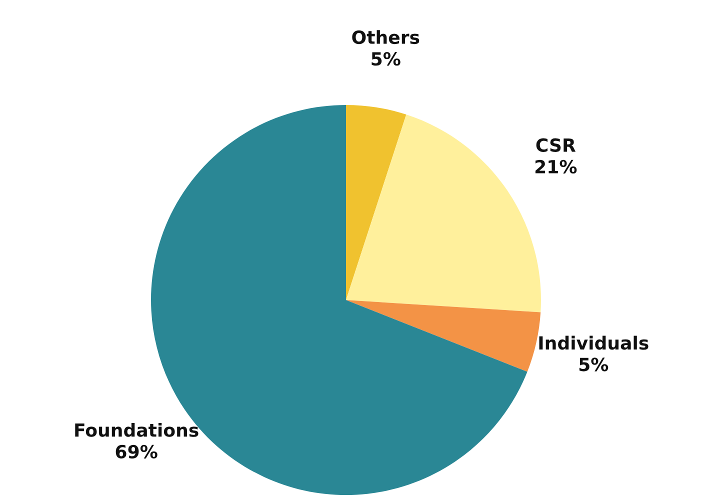 This screenshot has width=707, height=504. I want to click on slice-label: Foundations, so click(136, 429).